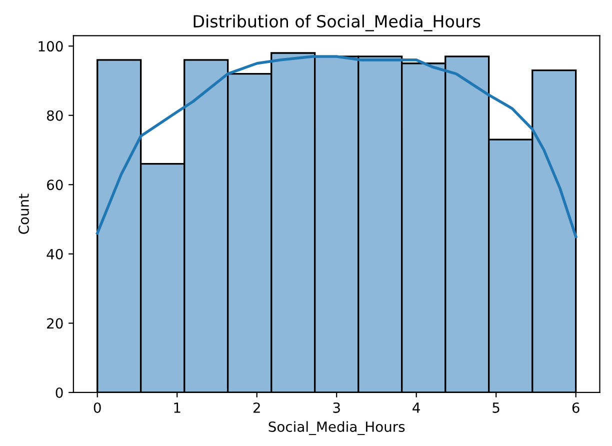 The width and height of the screenshot is (612, 446). I want to click on y-tick-label: 60, so click(55, 185).